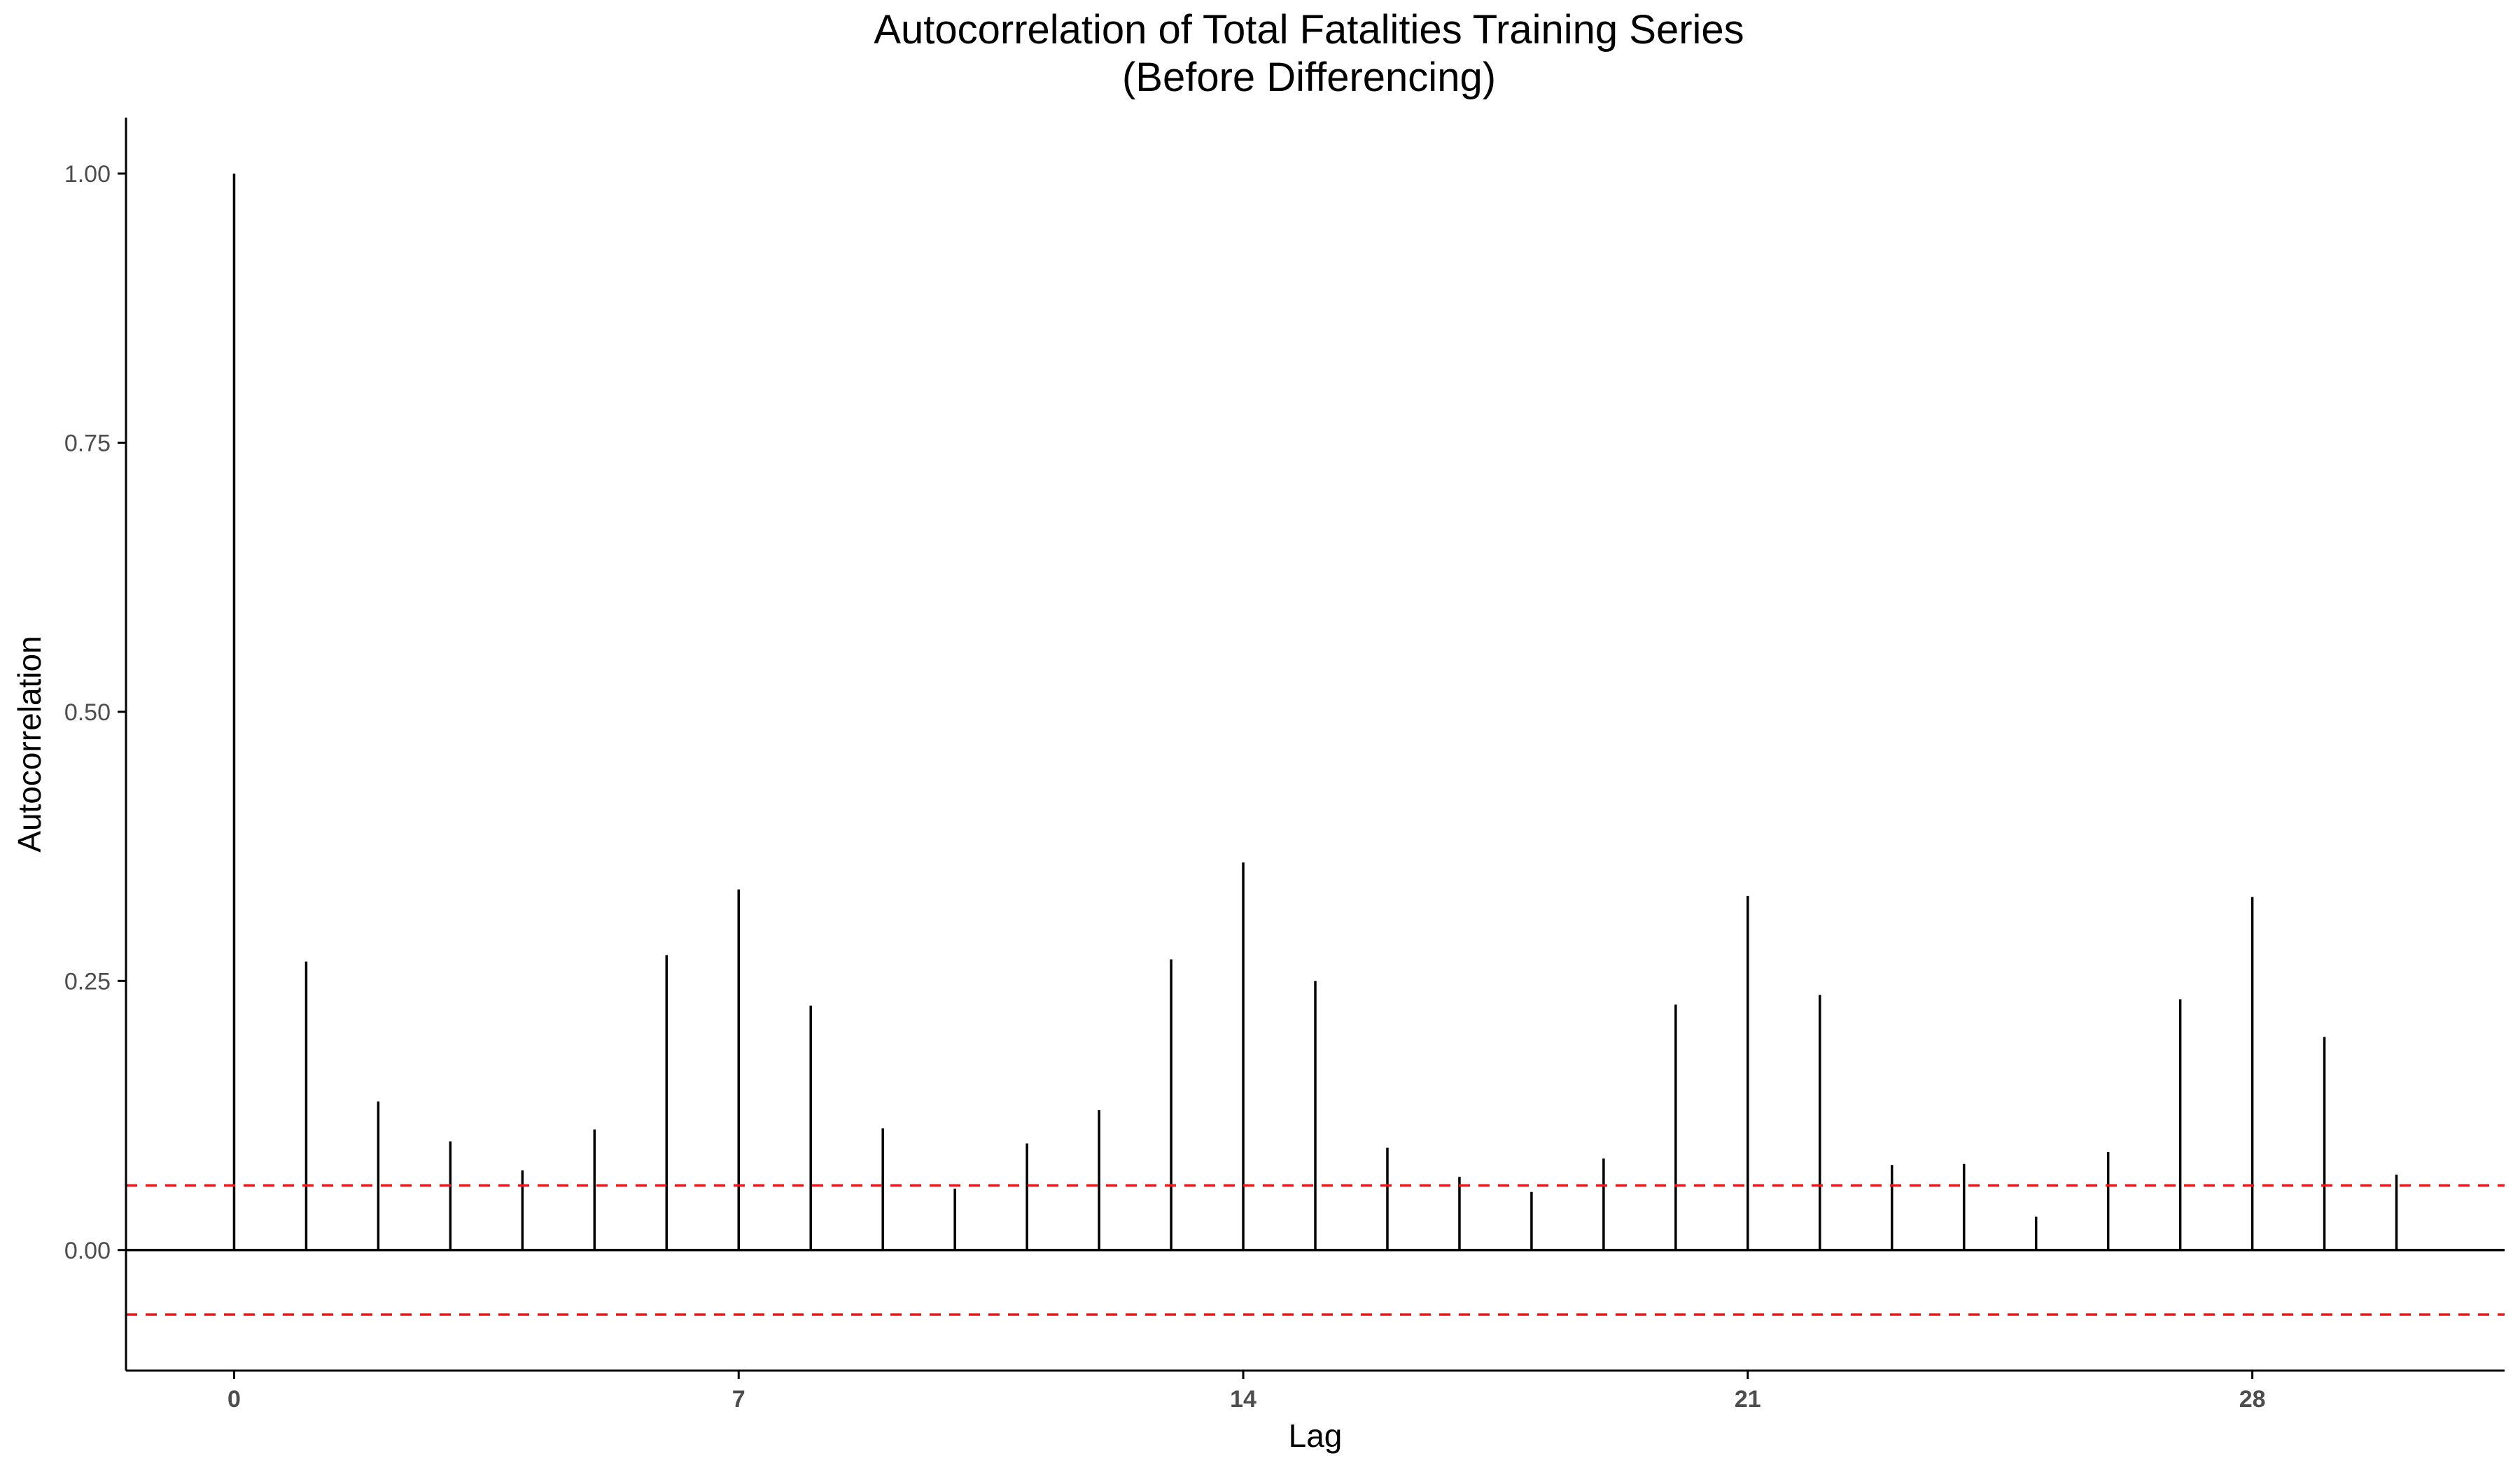 The width and height of the screenshot is (2520, 1470). I want to click on chart-title-line2: (Before Differencing), so click(1309, 77).